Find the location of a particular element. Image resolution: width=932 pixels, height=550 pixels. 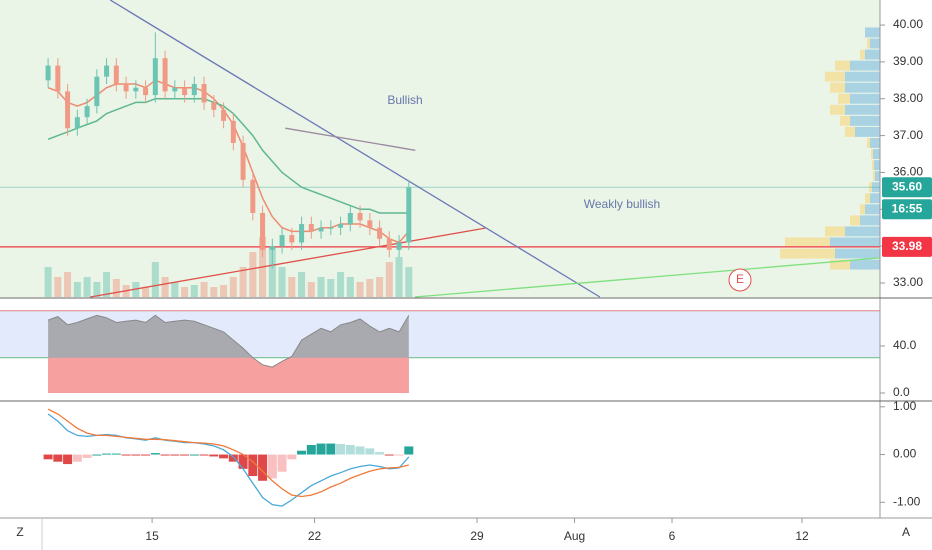

x-tick-label: 12 is located at coordinates (802, 536).